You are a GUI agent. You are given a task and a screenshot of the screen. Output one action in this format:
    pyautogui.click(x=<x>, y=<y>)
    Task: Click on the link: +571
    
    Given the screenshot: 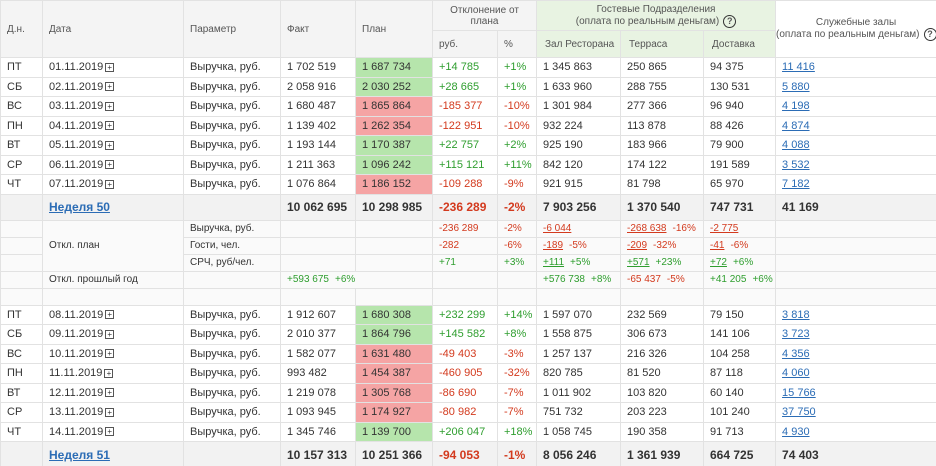 What is the action you would take?
    pyautogui.click(x=638, y=262)
    